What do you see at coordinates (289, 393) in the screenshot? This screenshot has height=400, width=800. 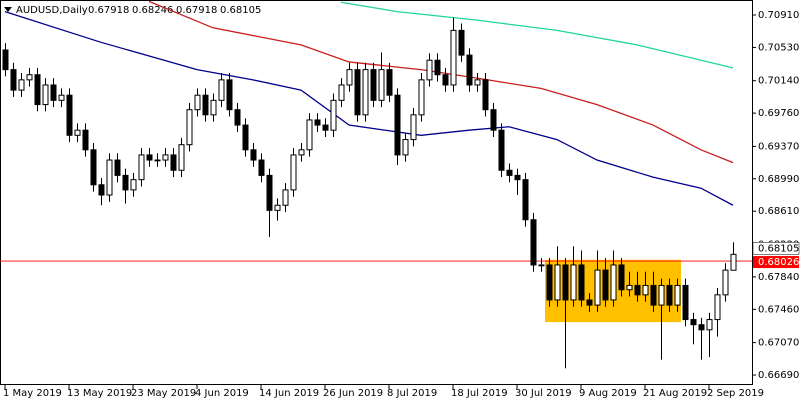 I see `x-tick-label: 14 Jun 2019` at bounding box center [289, 393].